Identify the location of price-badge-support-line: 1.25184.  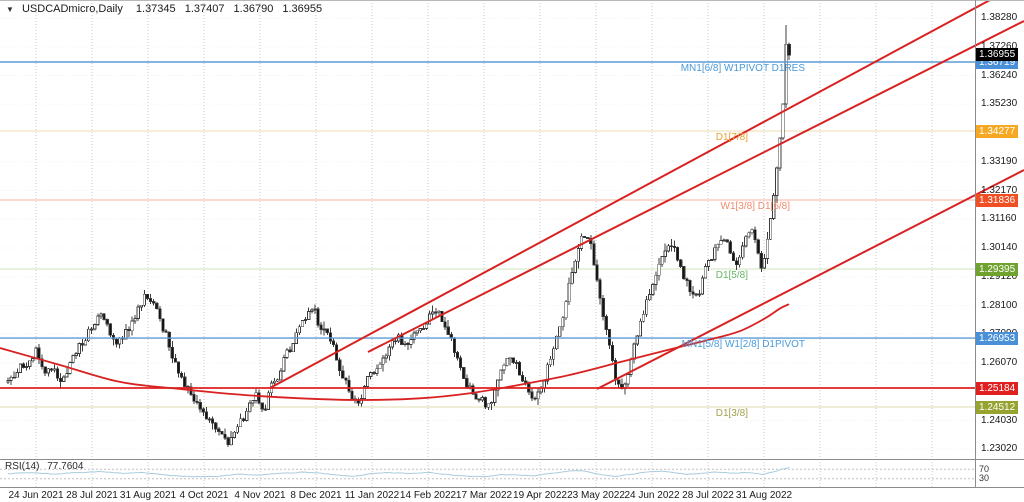
(997, 388).